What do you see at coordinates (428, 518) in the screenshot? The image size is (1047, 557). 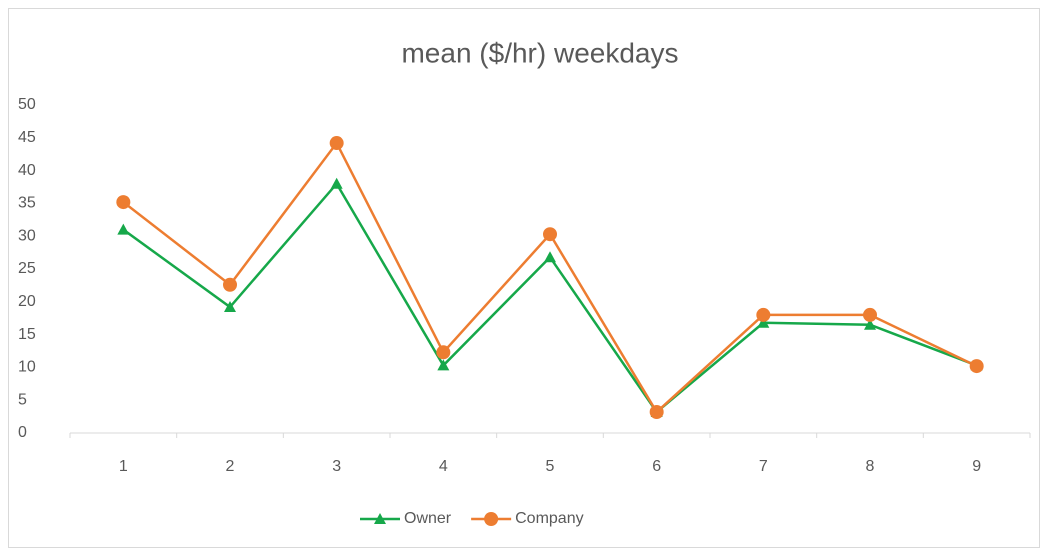 I see `legend-label: Owner` at bounding box center [428, 518].